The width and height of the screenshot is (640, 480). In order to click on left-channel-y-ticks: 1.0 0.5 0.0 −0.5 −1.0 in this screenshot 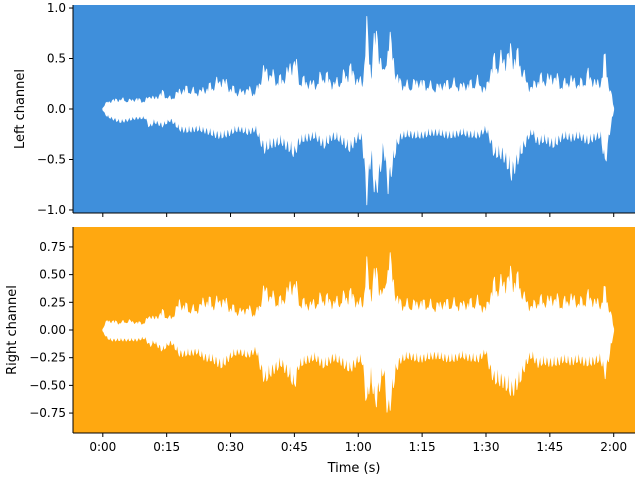, I will do `click(55, 109)`.